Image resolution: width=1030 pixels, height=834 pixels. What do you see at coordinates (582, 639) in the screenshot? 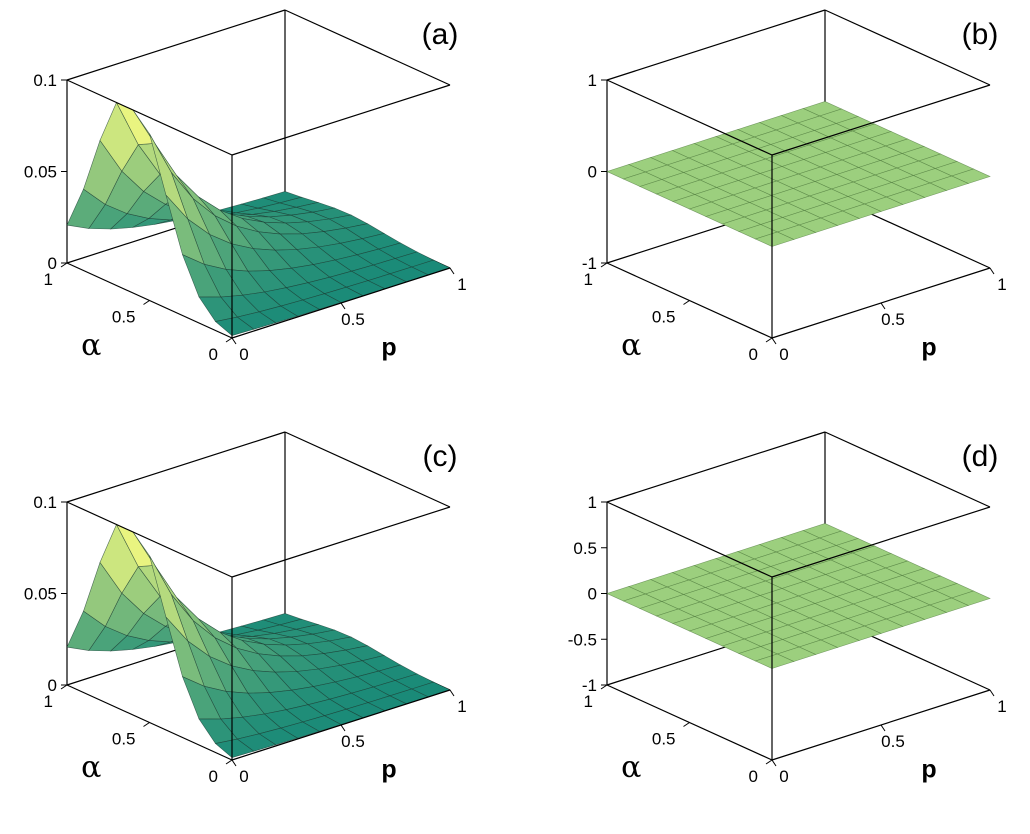
I see `z-tick-label: -0.5` at bounding box center [582, 639].